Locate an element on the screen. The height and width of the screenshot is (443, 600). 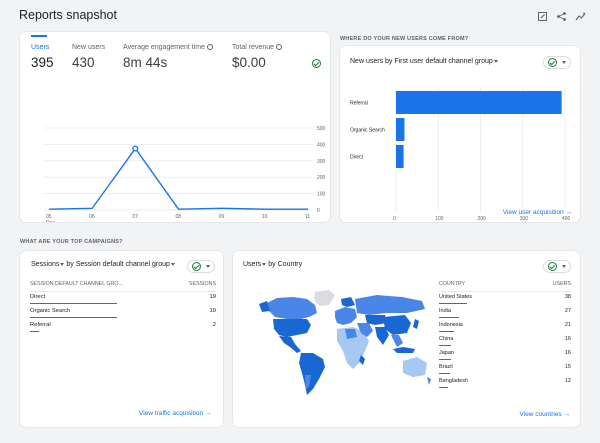
metric-tab-new-users: New users 430 is located at coordinates (88, 57).